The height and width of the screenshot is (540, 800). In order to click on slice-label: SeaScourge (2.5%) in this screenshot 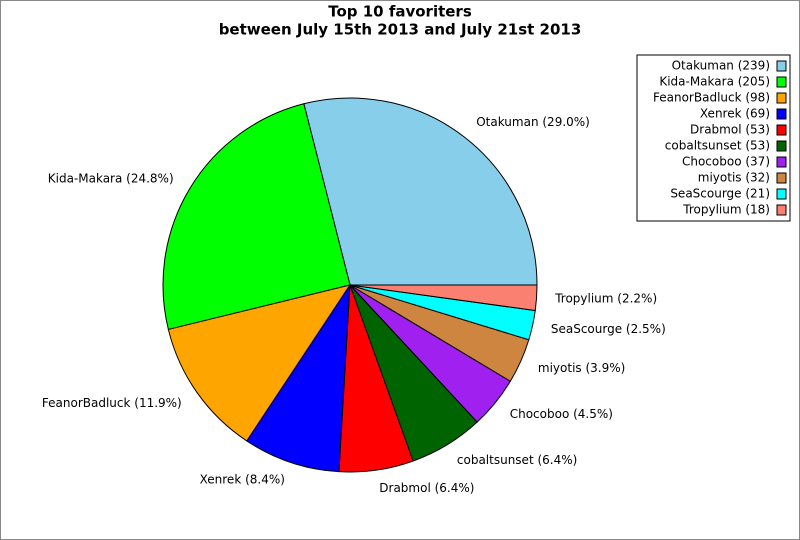, I will do `click(608, 329)`.